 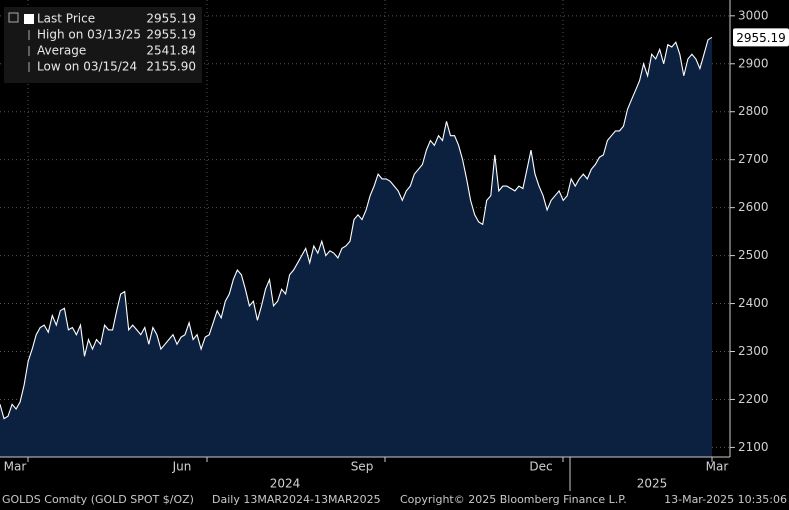 What do you see at coordinates (362, 467) in the screenshot?
I see `x-tick-label: Sep` at bounding box center [362, 467].